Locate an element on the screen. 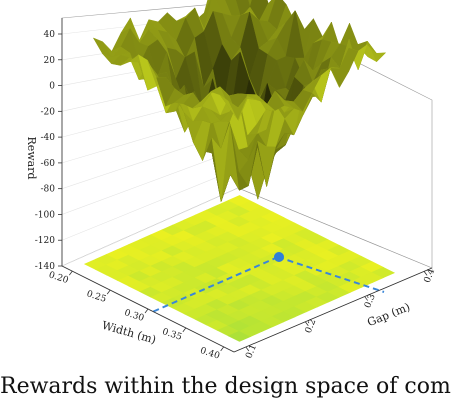 The width and height of the screenshot is (456, 400). z-tick-label: 20 is located at coordinates (50, 61).